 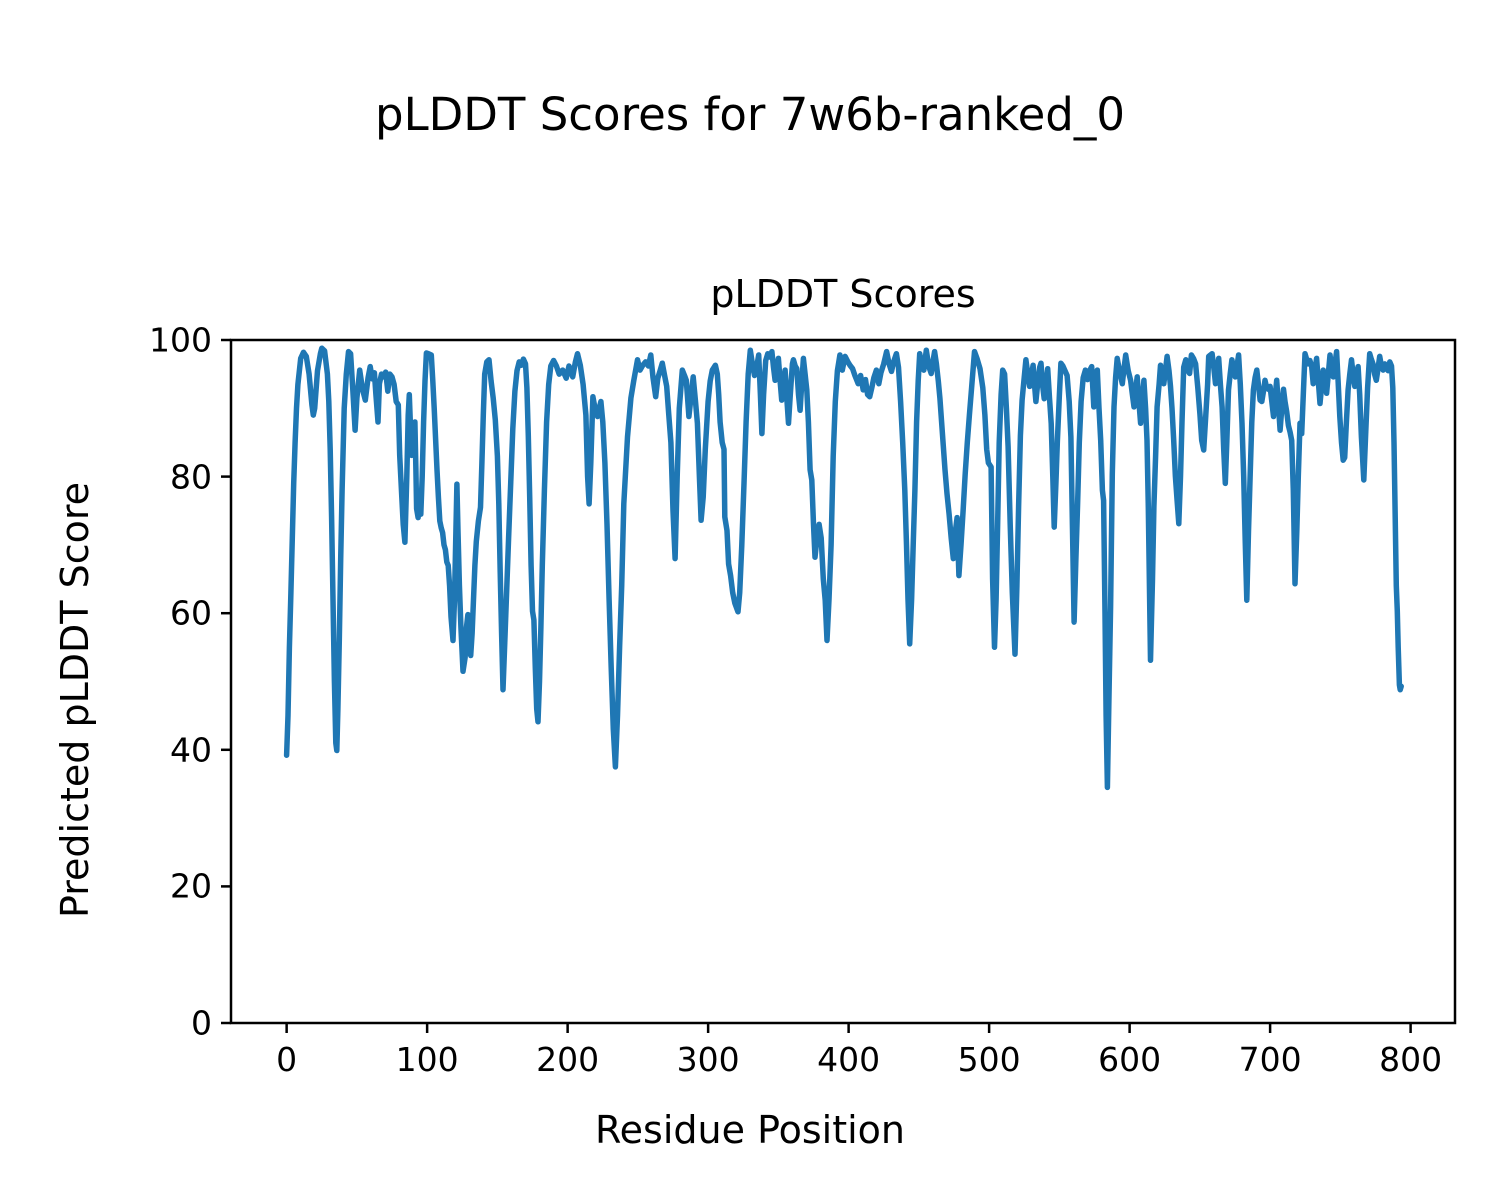 What do you see at coordinates (191, 886) in the screenshot?
I see `y-tick-label: 20` at bounding box center [191, 886].